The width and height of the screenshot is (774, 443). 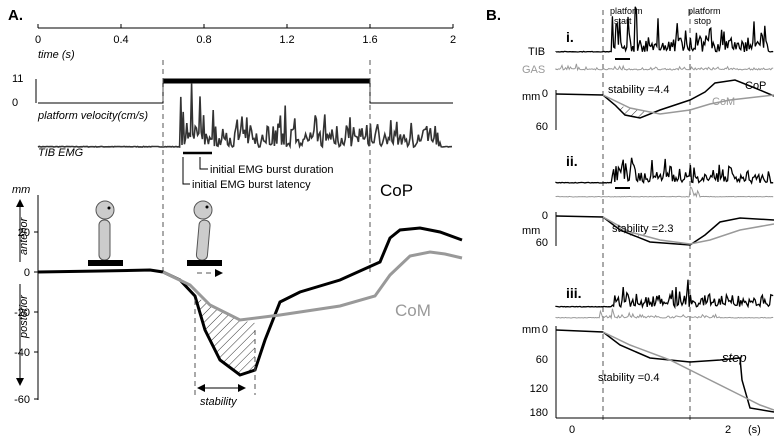 I want to click on step-label: step, so click(x=734, y=357).